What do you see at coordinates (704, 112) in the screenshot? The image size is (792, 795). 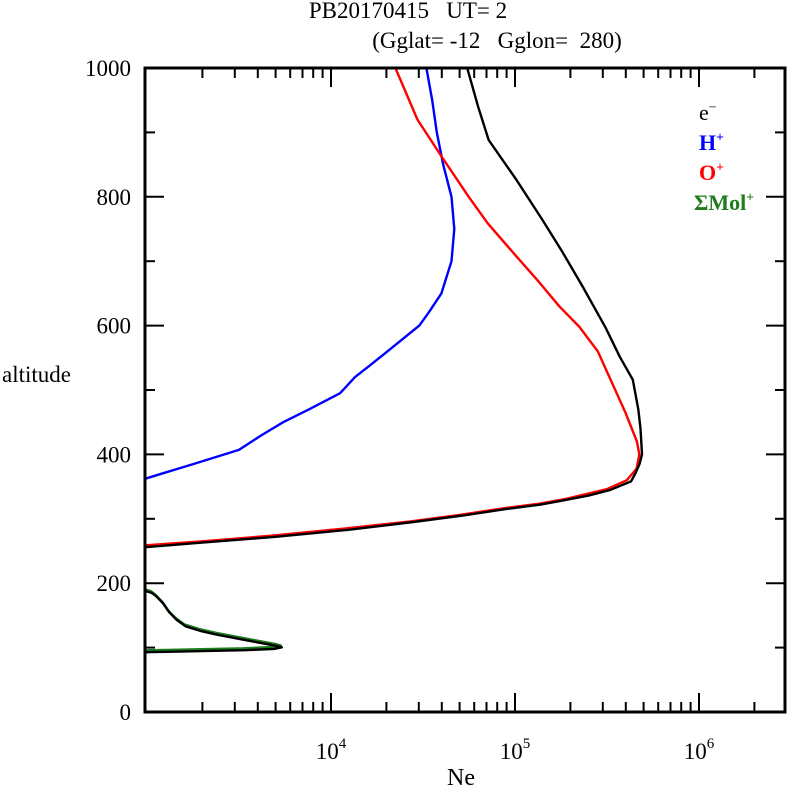 I see `legend-label: e` at bounding box center [704, 112].